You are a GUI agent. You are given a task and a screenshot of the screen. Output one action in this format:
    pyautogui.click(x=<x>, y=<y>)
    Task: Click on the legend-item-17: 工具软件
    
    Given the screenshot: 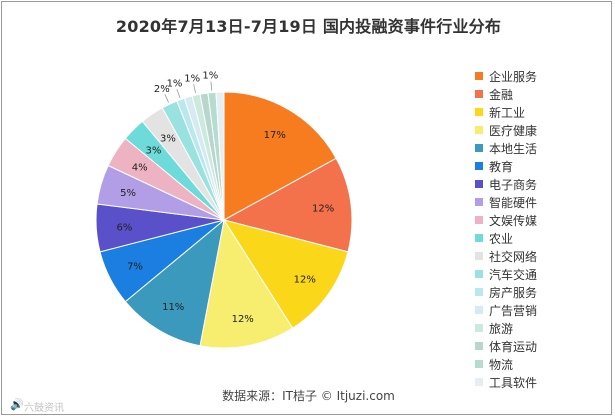 What is the action you would take?
    pyautogui.click(x=506, y=382)
    